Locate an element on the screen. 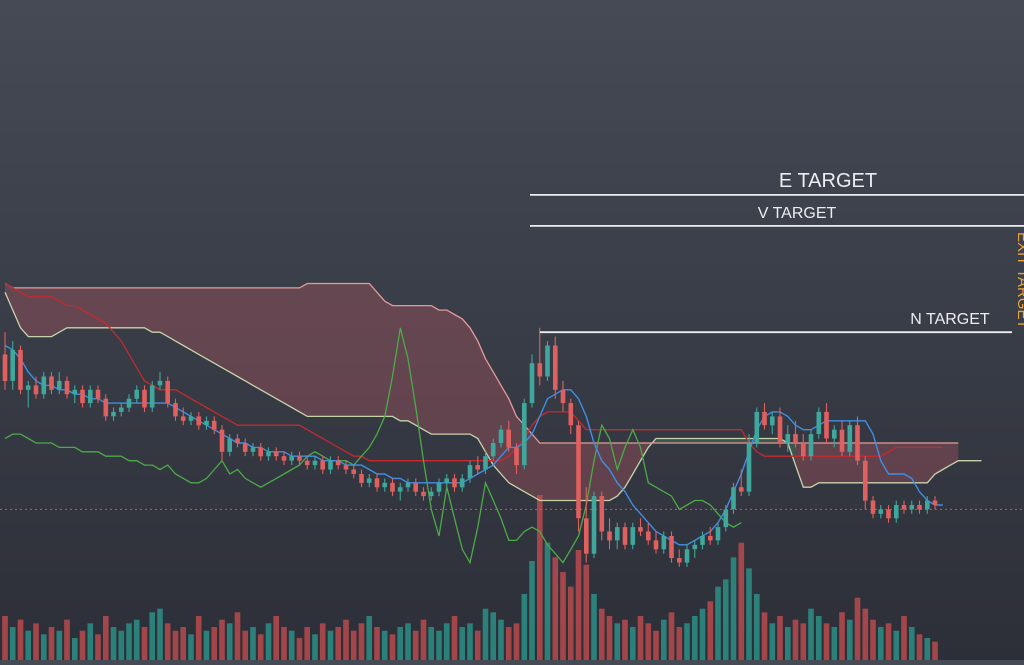 The height and width of the screenshot is (665, 1024). target-label: V TARGET is located at coordinates (797, 213).